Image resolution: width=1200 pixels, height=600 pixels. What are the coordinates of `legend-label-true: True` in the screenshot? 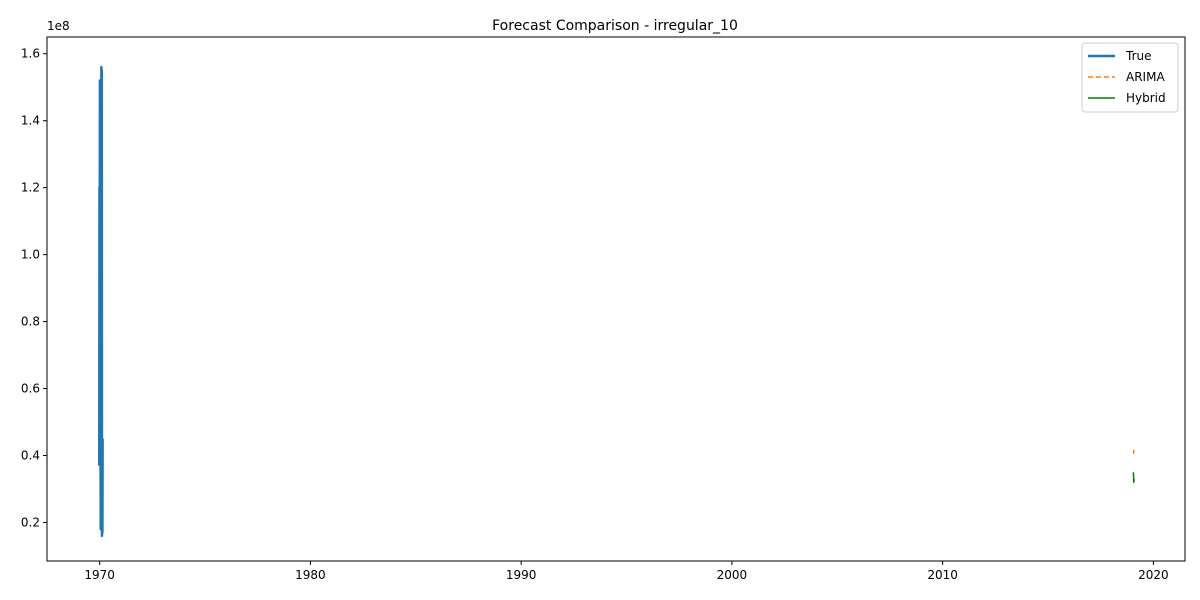 It's located at (1138, 56).